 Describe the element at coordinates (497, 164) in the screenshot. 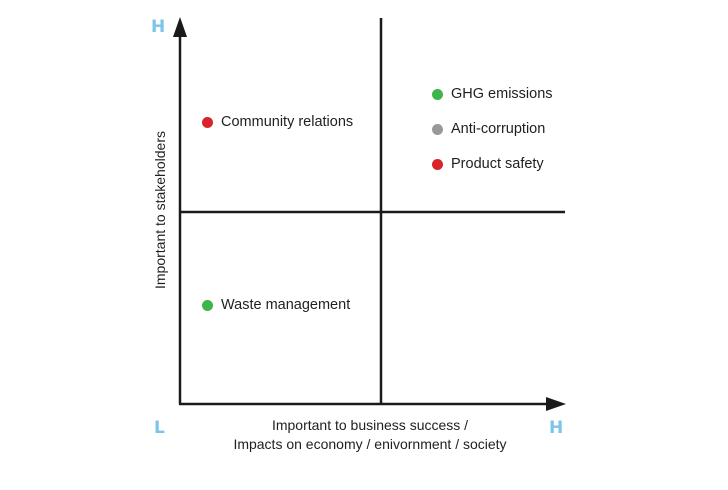

I see `point-label: Product safety` at that location.